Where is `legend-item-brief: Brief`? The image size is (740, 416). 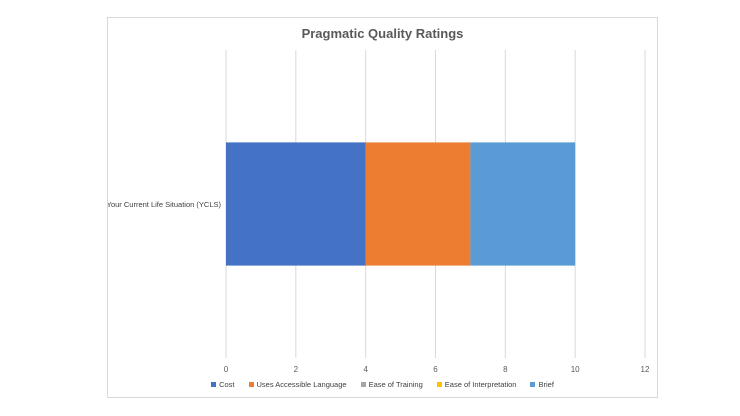 legend-item-brief: Brief is located at coordinates (542, 384).